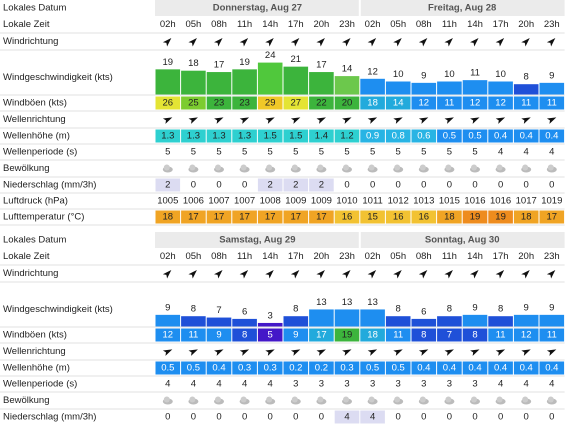  I want to click on wind-value: 14, so click(347, 69).